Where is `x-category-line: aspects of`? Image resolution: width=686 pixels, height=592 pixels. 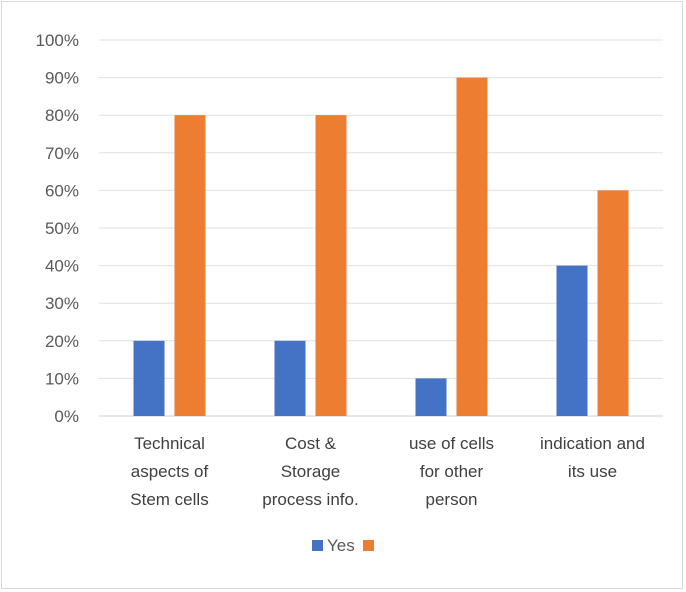 x-category-line: aspects of is located at coordinates (170, 471).